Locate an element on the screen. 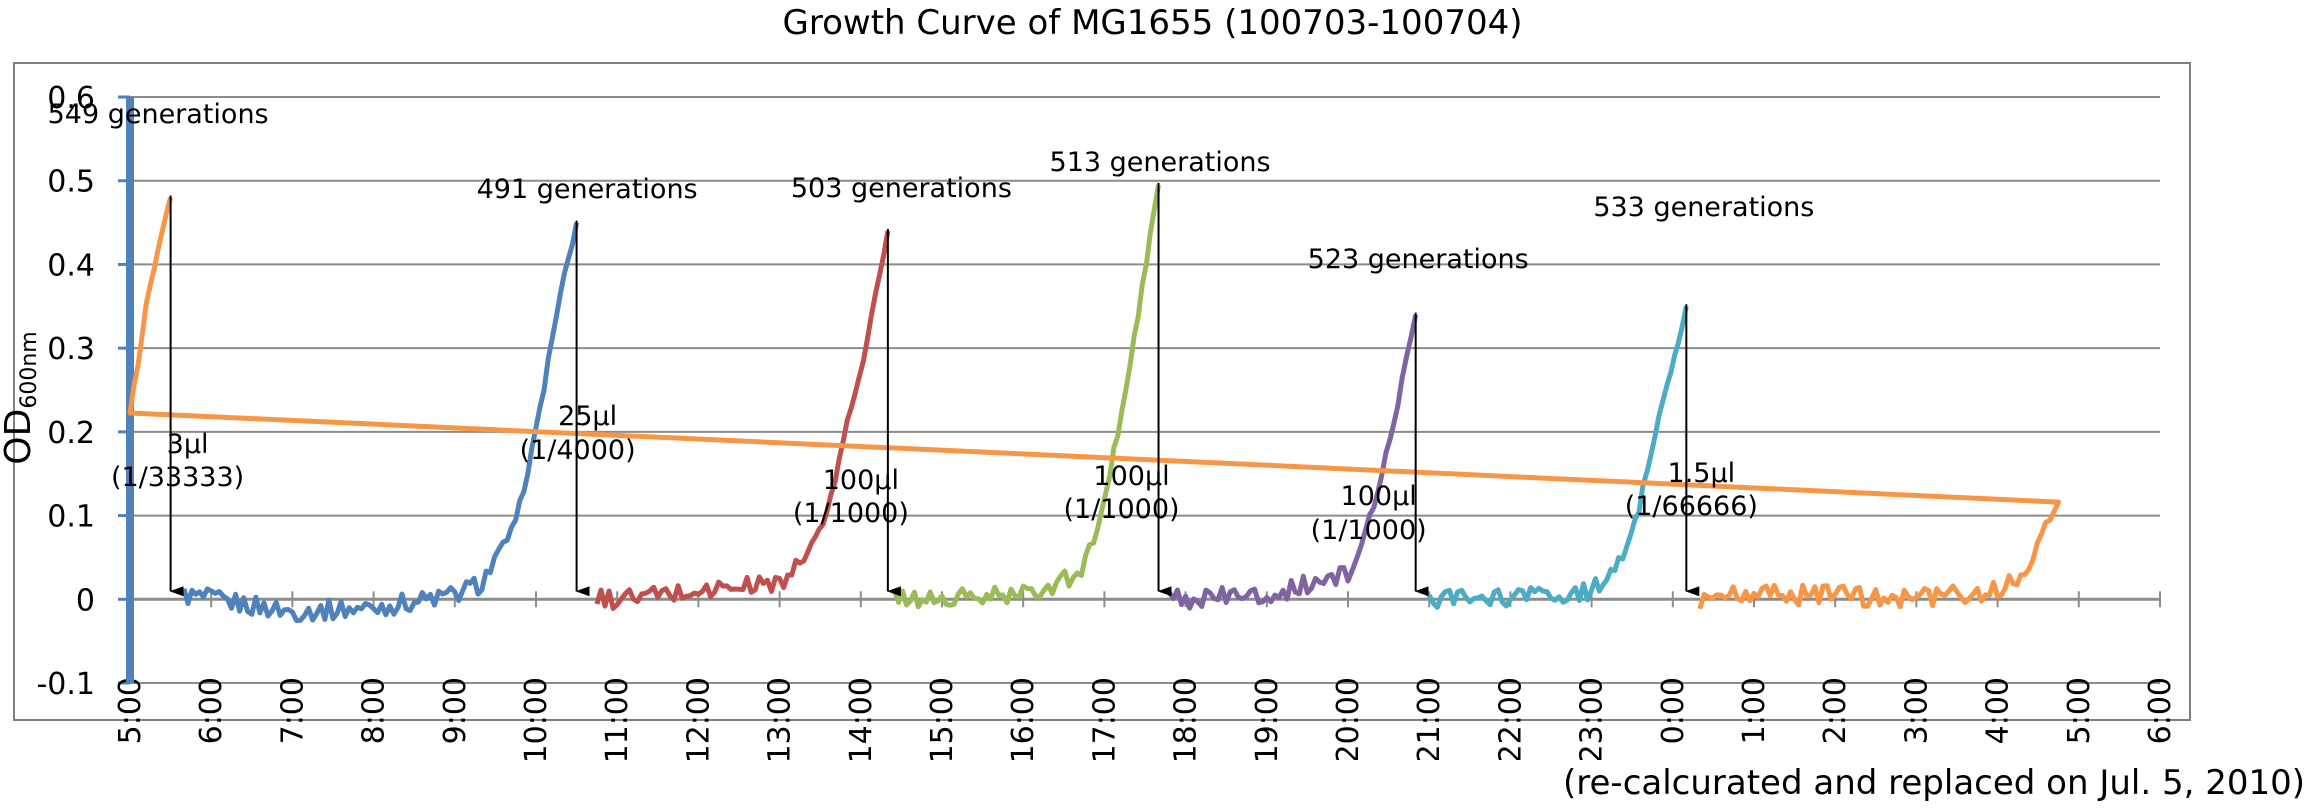 The image size is (2305, 810). y-tick-label: 0.4 is located at coordinates (71, 265).